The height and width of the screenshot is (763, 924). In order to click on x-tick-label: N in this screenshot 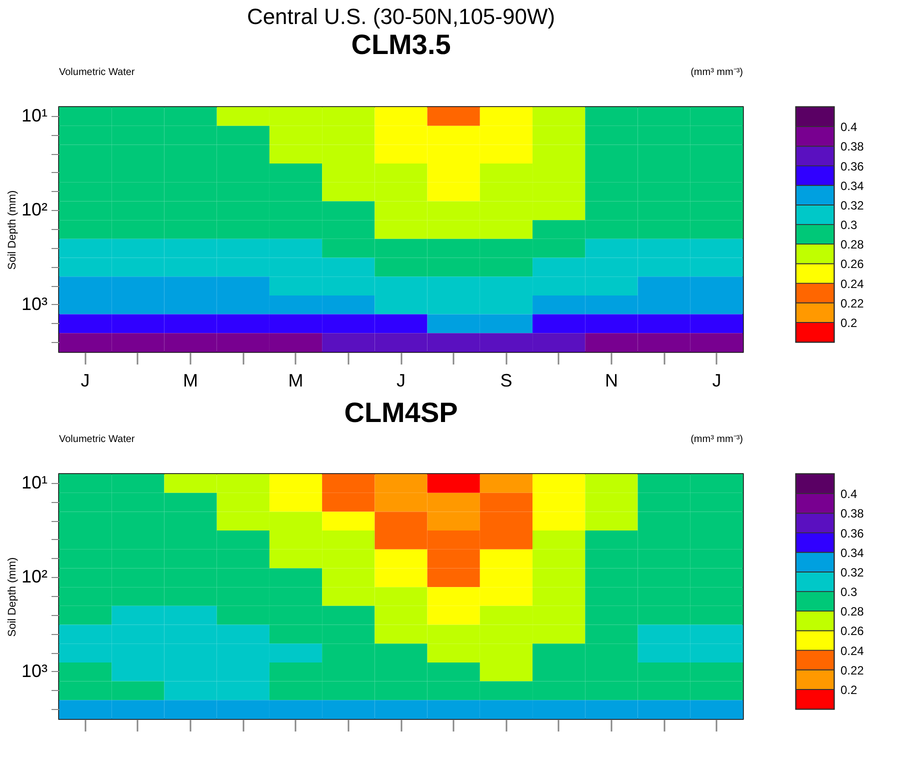, I will do `click(611, 380)`.